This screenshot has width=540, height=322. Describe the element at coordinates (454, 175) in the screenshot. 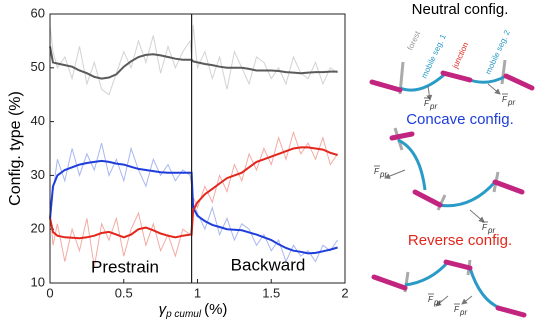

I see `concave-shape` at that location.